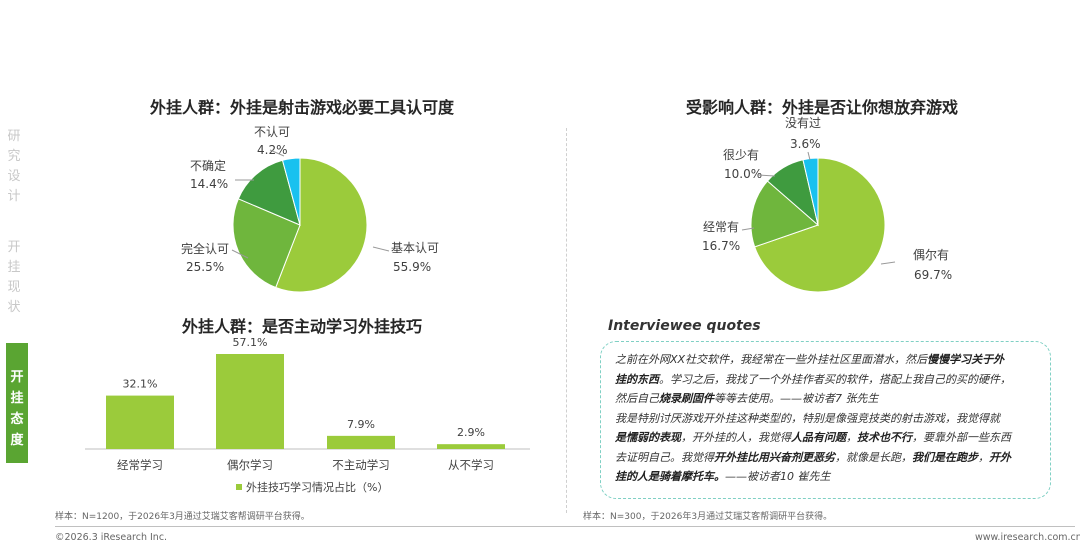  I want to click on pie1-label-disagree: 不认可, so click(272, 132).